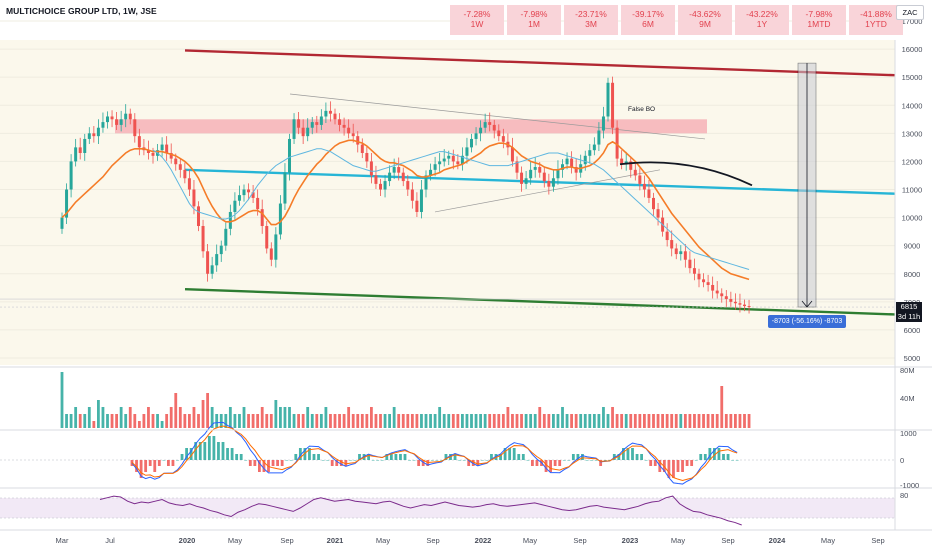 The width and height of the screenshot is (932, 555). Describe the element at coordinates (477, 20) in the screenshot. I see `perf-cell-1w: -7.28% 1W` at that location.